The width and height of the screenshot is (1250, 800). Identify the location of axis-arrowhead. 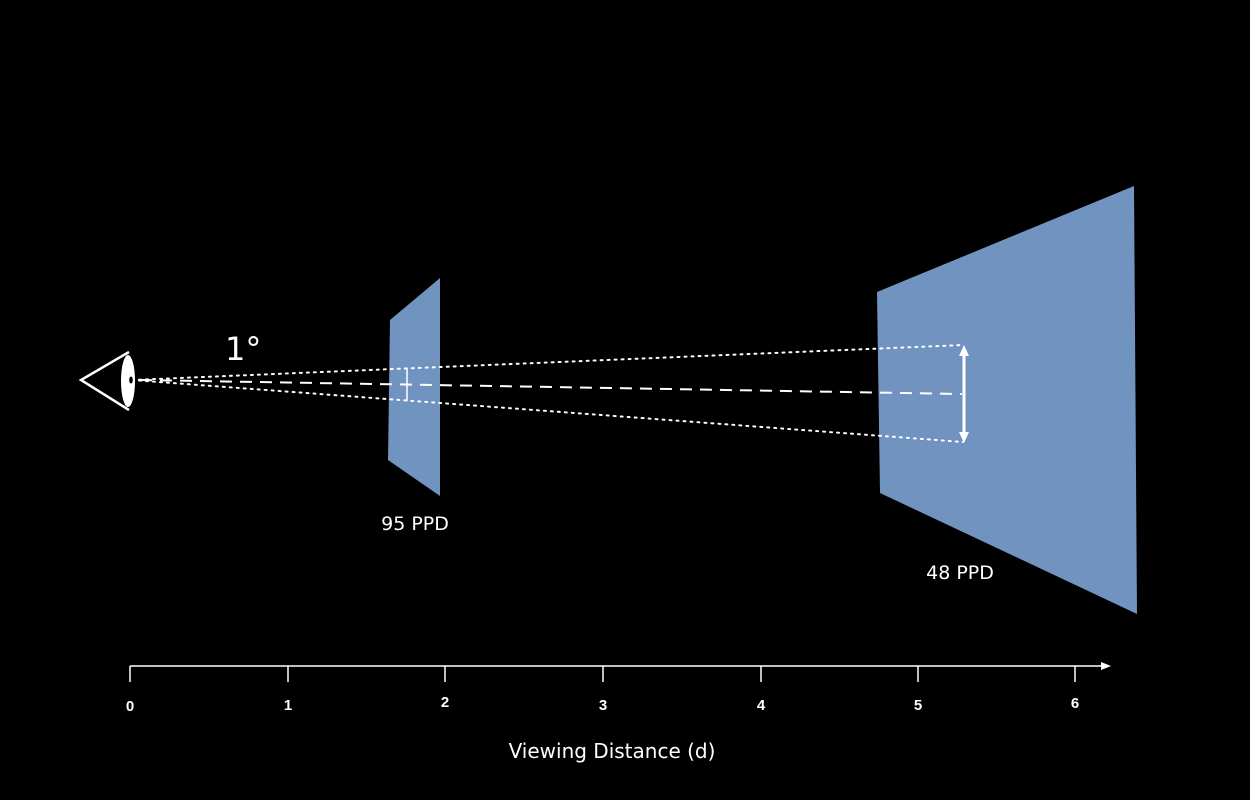
(1106, 666).